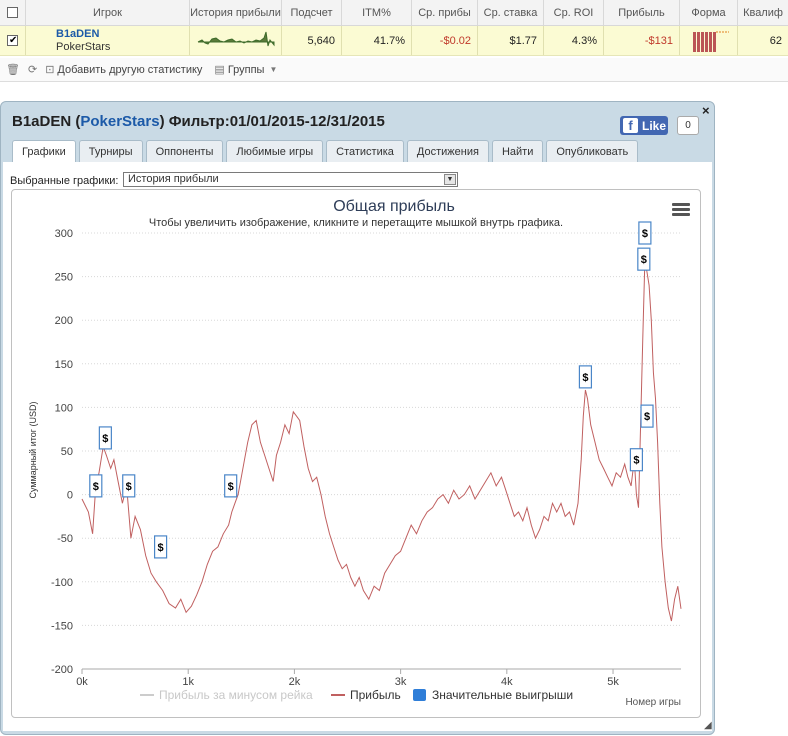  What do you see at coordinates (65, 539) in the screenshot?
I see `y-tick-label: -50` at bounding box center [65, 539].